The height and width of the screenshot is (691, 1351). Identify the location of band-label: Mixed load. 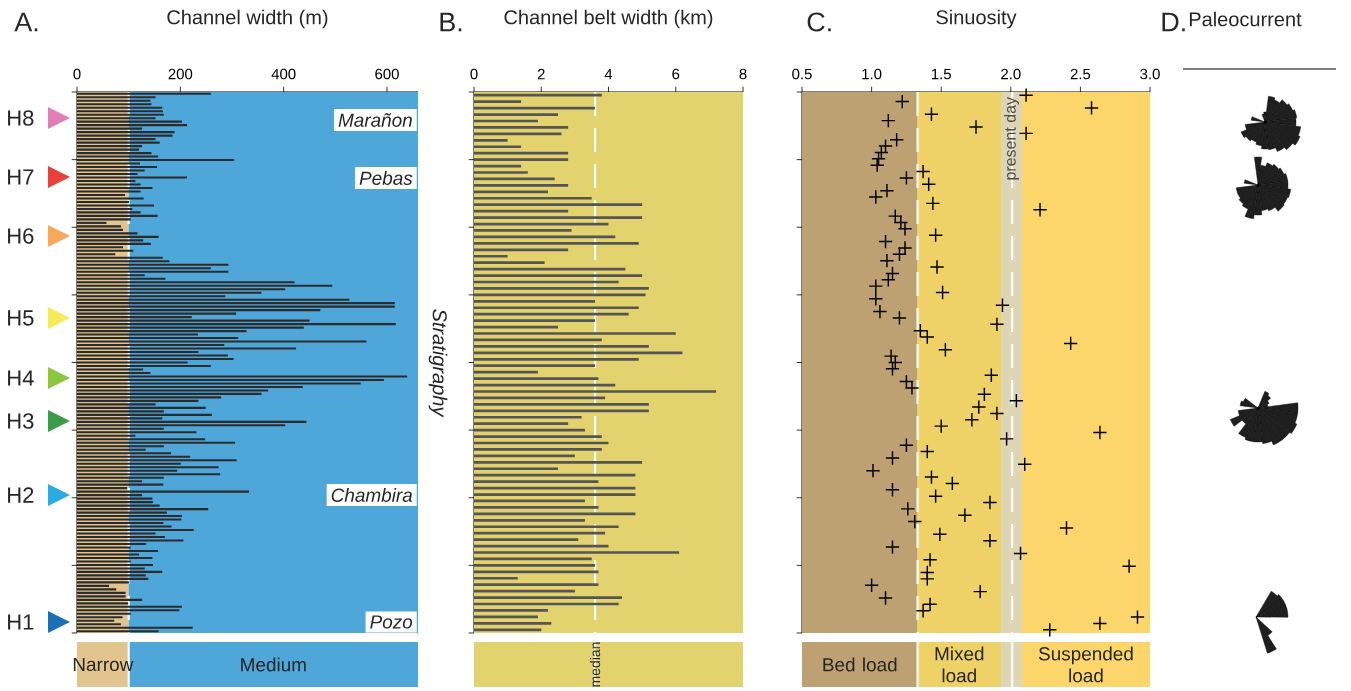
(959, 664).